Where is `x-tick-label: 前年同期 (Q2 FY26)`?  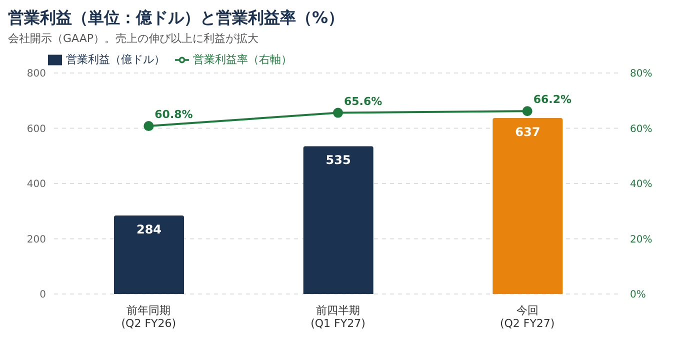 x-tick-label: 前年同期 (Q2 FY26) is located at coordinates (148, 317).